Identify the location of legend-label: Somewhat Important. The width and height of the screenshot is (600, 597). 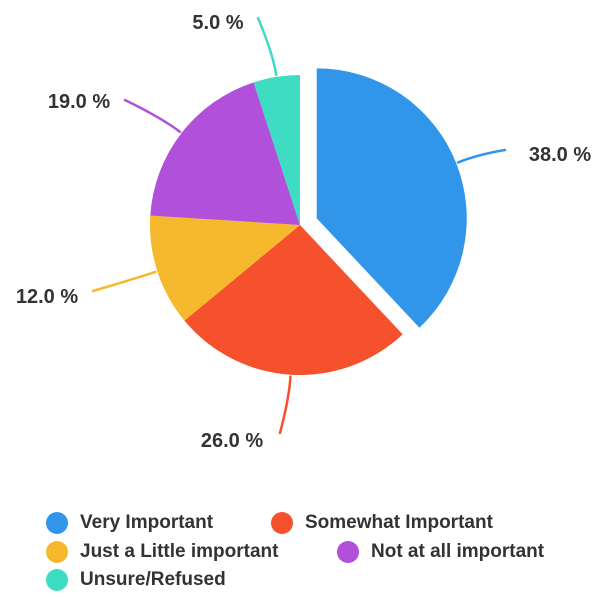
(399, 522).